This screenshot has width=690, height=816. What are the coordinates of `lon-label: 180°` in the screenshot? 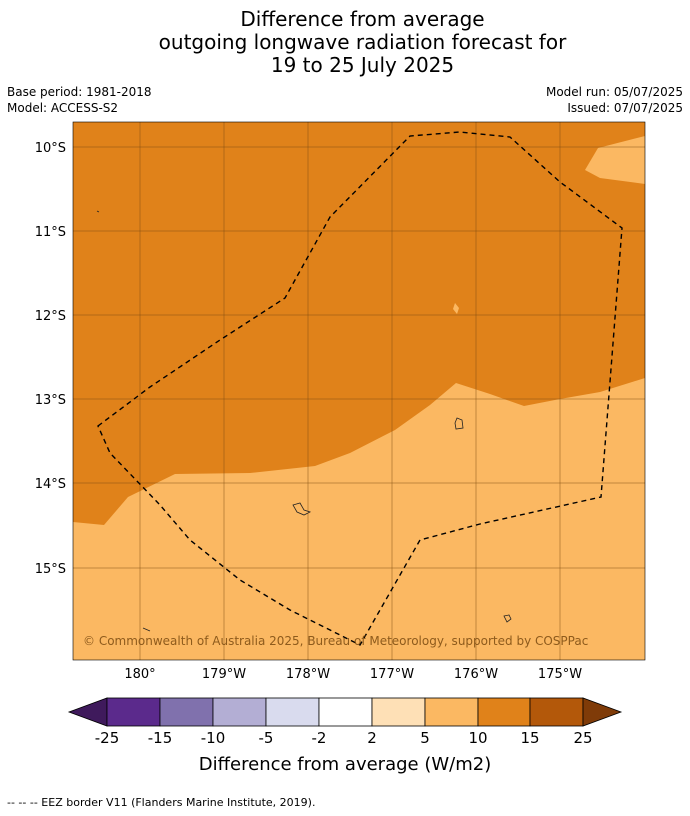 It's located at (139, 674).